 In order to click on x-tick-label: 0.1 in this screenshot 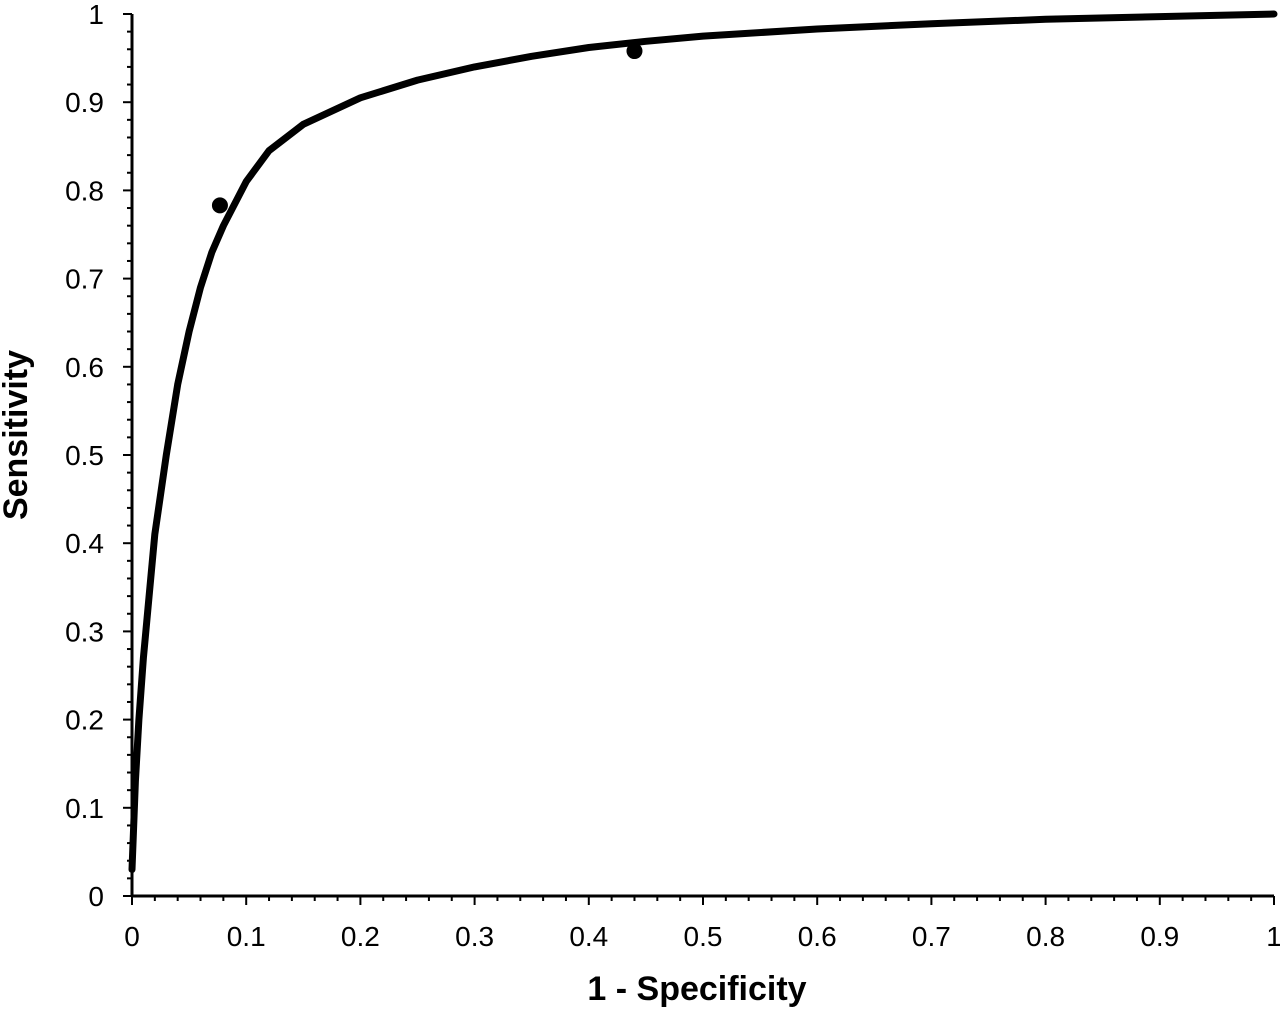, I will do `click(246, 936)`.